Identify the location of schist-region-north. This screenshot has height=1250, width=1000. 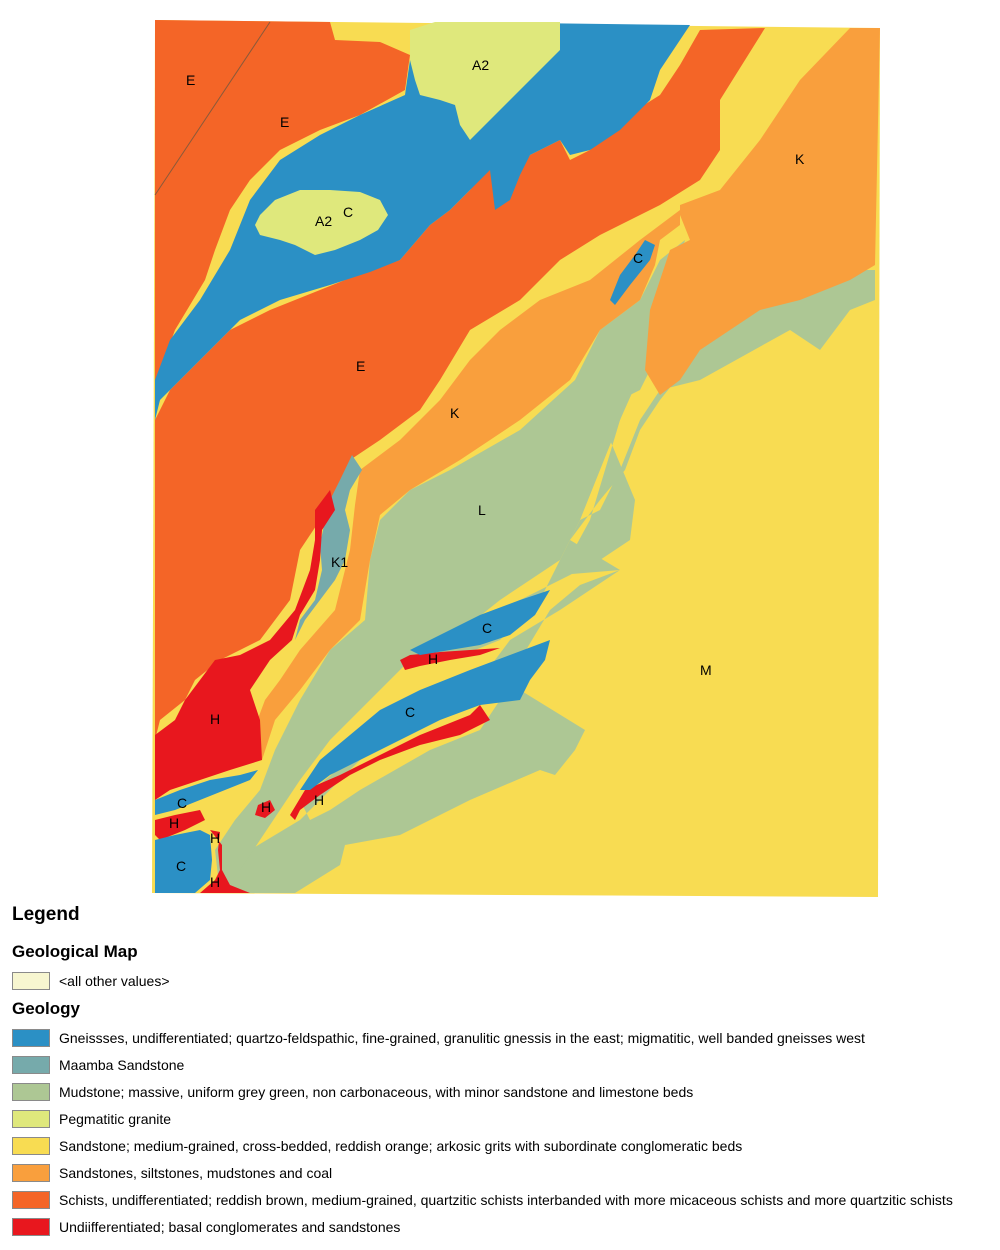
(282, 220).